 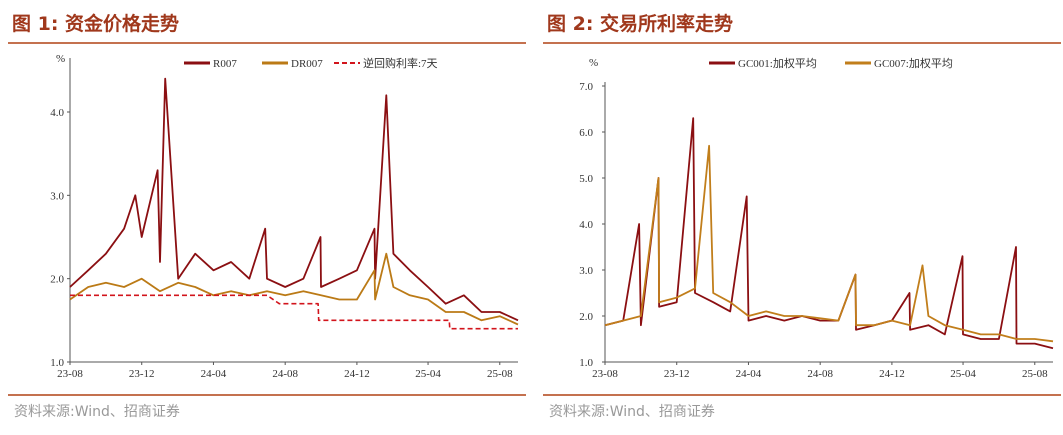 I want to click on figure-title: 图 2: 交易所利率走势, so click(x=640, y=24).